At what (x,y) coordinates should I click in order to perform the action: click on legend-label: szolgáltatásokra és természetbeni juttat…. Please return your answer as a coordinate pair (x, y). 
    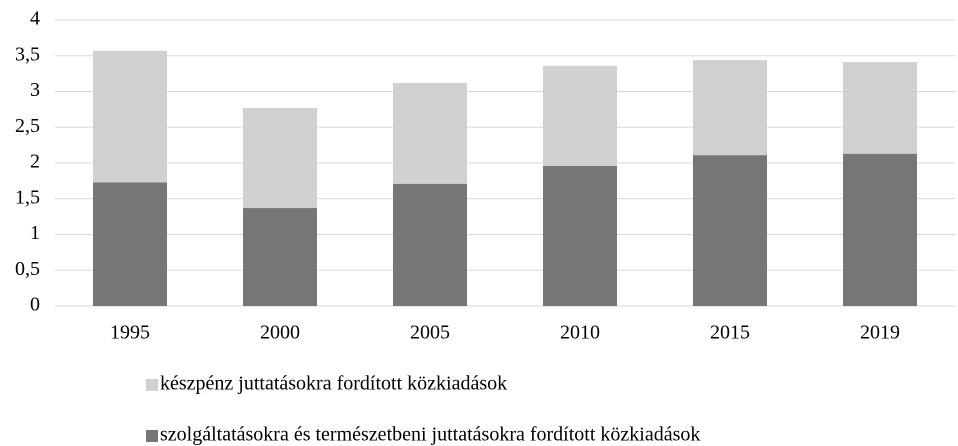
    Looking at the image, I should click on (430, 435).